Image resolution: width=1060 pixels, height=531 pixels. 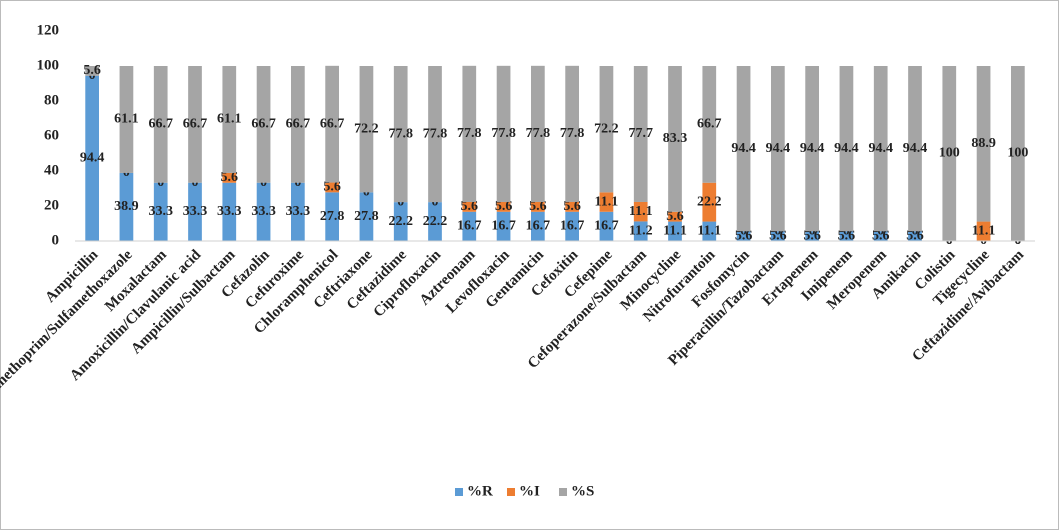 What do you see at coordinates (51, 135) in the screenshot?
I see `y-tick-label: 60` at bounding box center [51, 135].